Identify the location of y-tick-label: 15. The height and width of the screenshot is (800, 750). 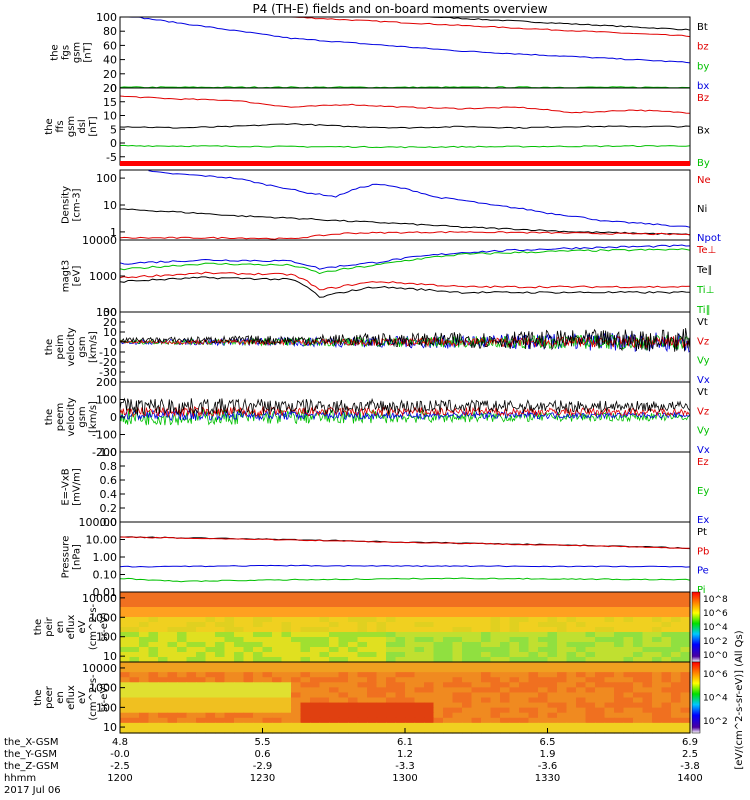
(110, 102).